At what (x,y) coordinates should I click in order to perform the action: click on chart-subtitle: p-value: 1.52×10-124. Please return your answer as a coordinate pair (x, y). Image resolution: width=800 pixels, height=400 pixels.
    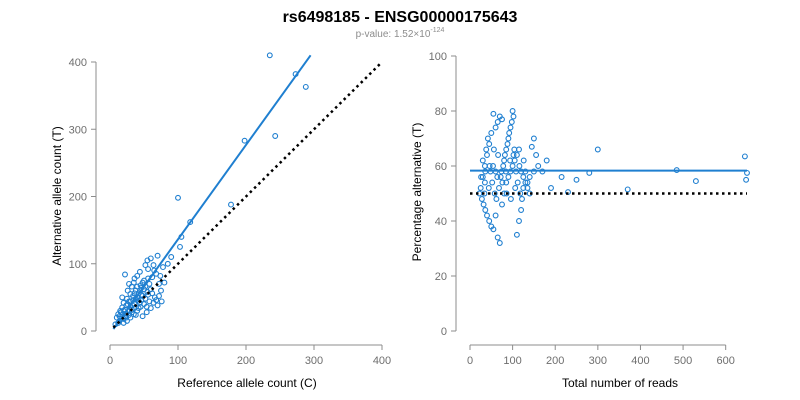
    Looking at the image, I should click on (400, 33).